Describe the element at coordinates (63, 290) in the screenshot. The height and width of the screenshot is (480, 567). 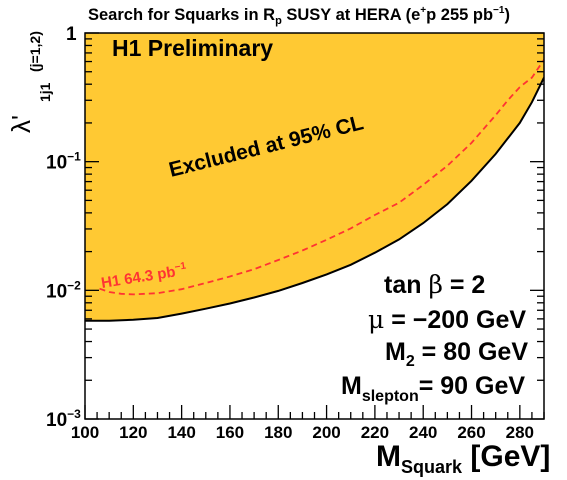
I see `y-tick-label: 10⁻²` at that location.